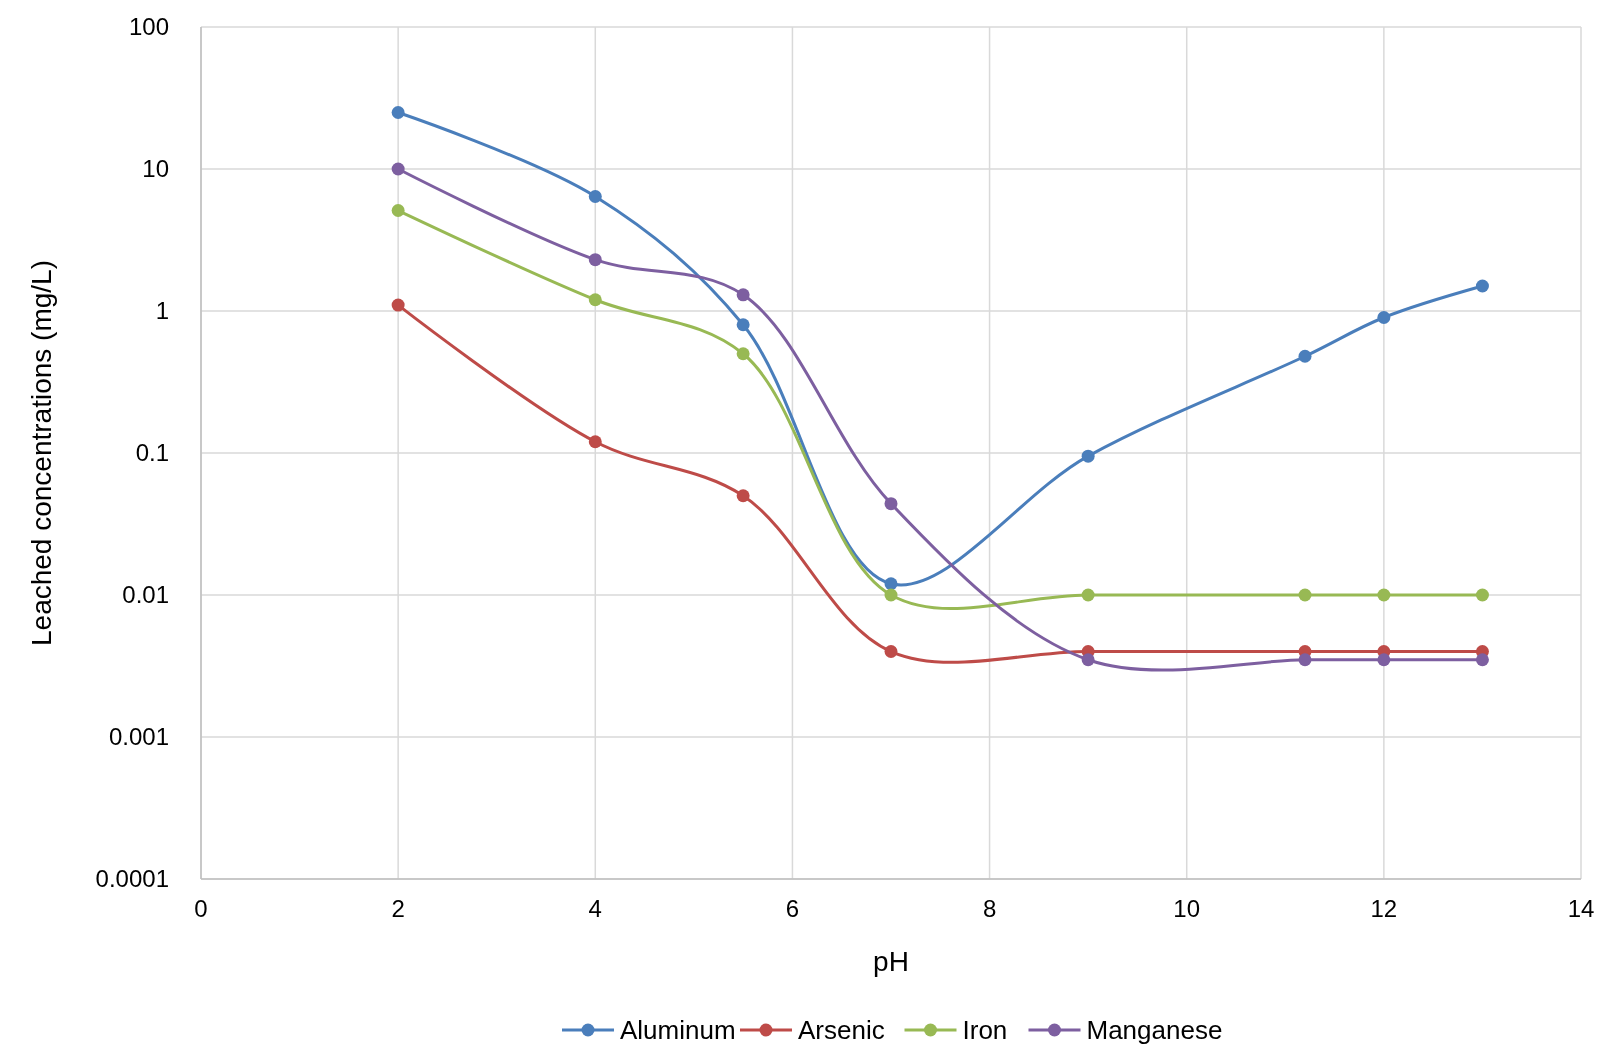 This screenshot has width=1605, height=1062. Describe the element at coordinates (985, 1030) in the screenshot. I see `legend-label: Iron` at that location.